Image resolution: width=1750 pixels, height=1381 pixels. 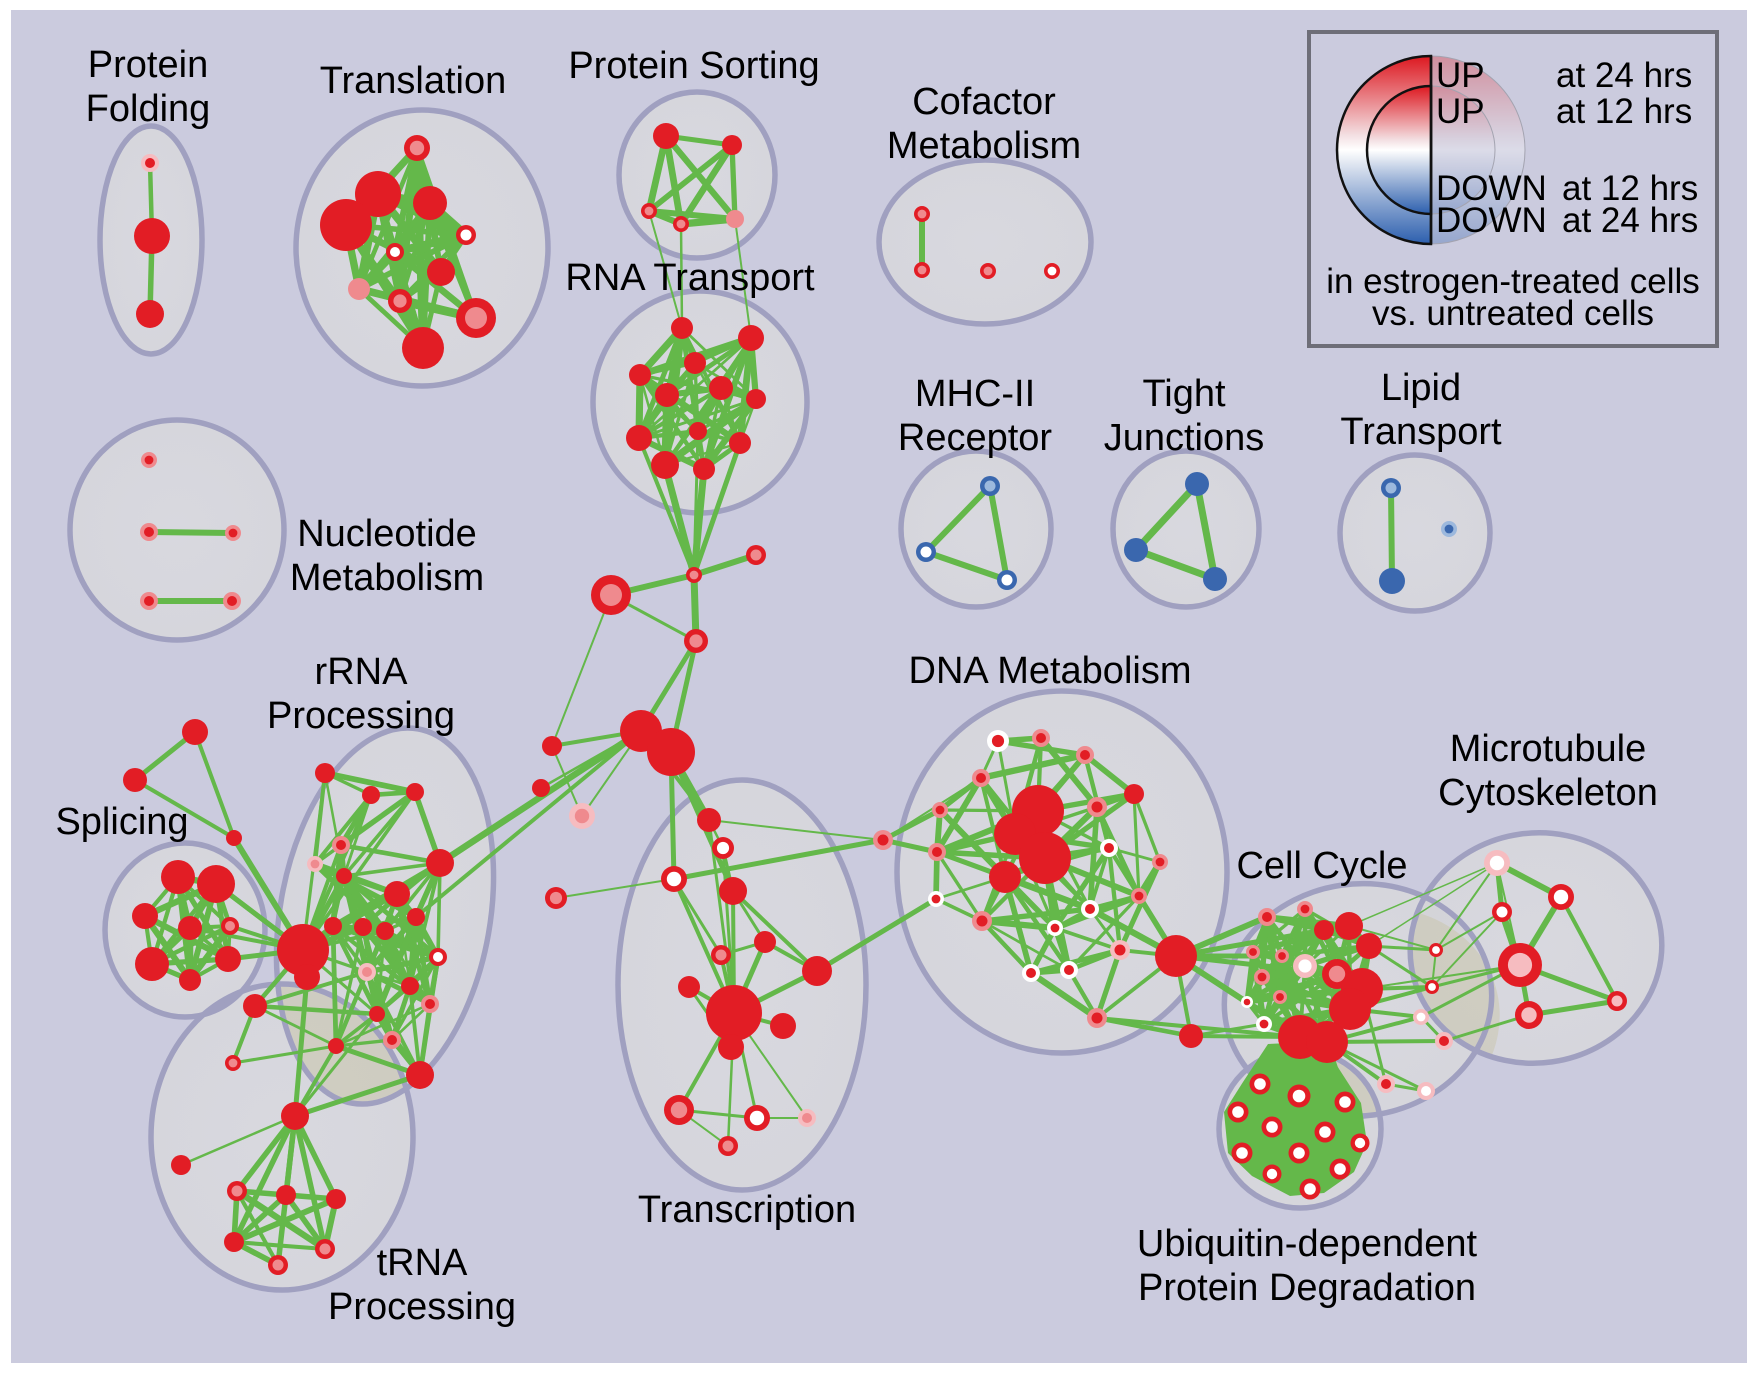 I want to click on svg-text: Transcription, so click(x=747, y=1210).